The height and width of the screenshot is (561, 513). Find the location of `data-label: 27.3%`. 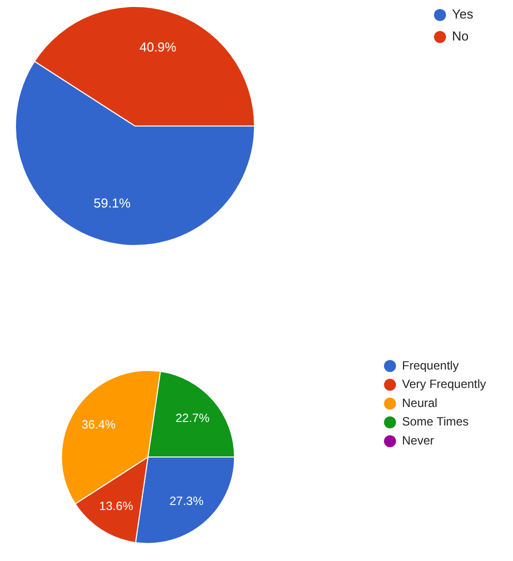

data-label: 27.3% is located at coordinates (186, 501).